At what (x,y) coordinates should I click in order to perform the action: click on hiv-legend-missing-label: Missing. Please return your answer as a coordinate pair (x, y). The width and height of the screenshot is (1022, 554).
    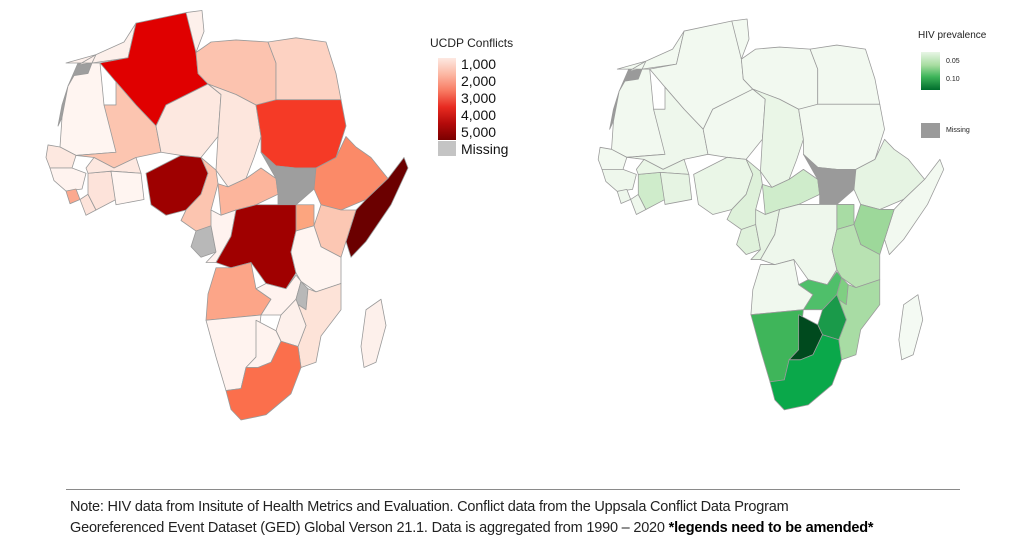
    Looking at the image, I should click on (958, 130).